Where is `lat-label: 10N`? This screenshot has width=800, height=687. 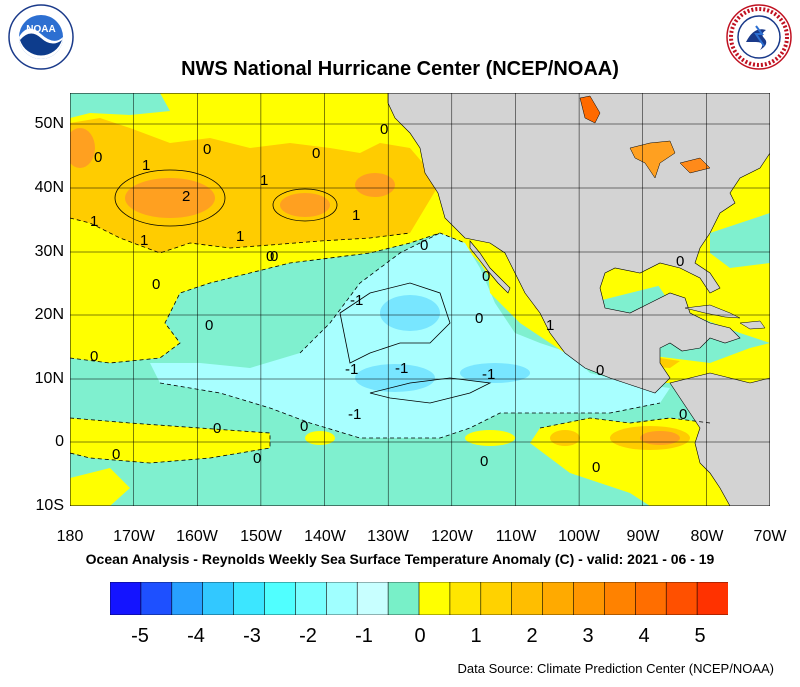 lat-label: 10N is located at coordinates (49, 378).